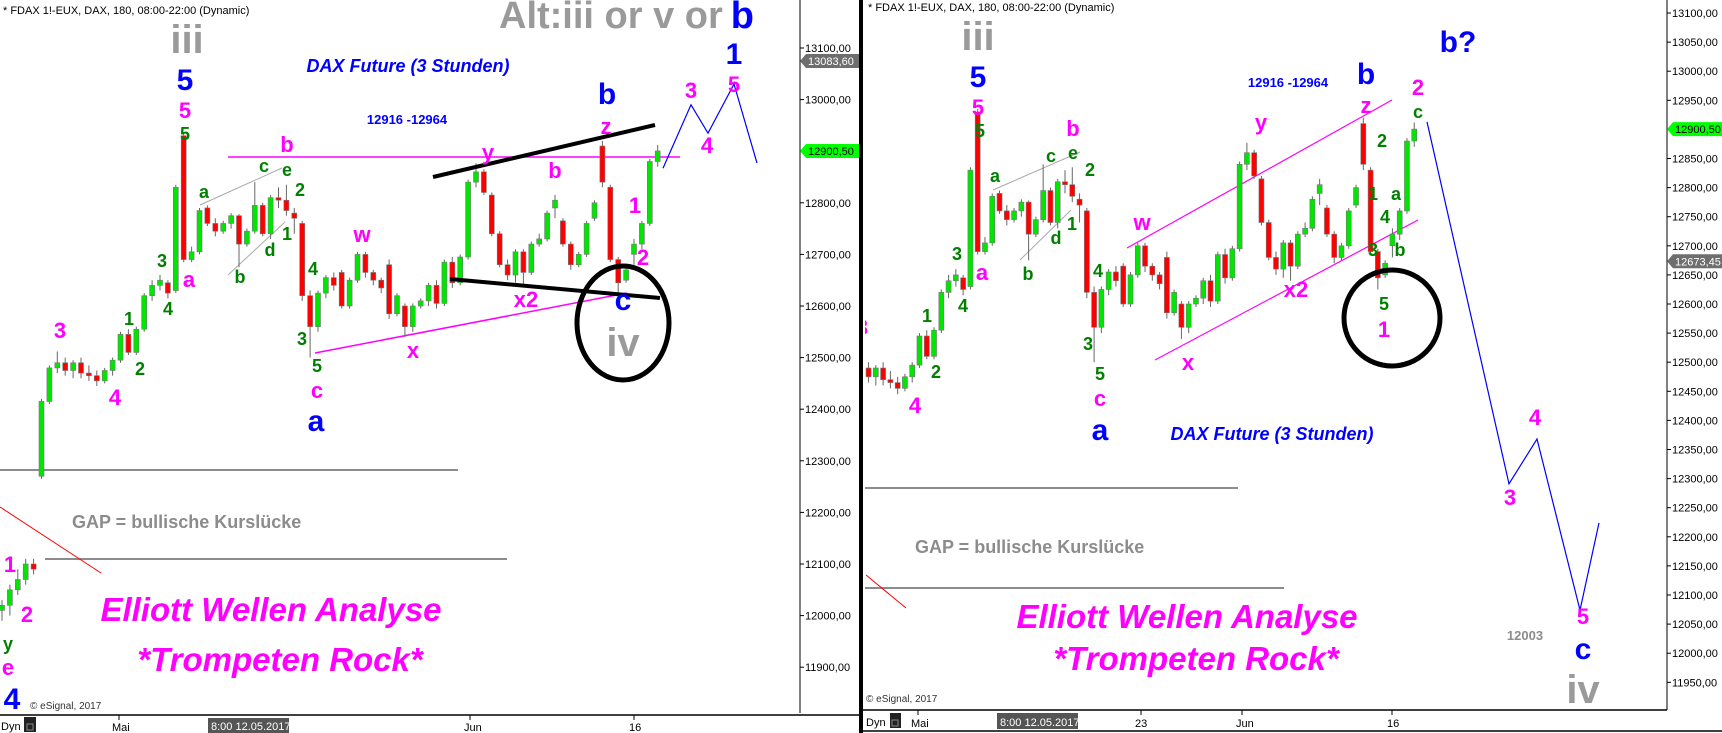 The image size is (1722, 733). I want to click on wave-label: x, so click(1188, 362).